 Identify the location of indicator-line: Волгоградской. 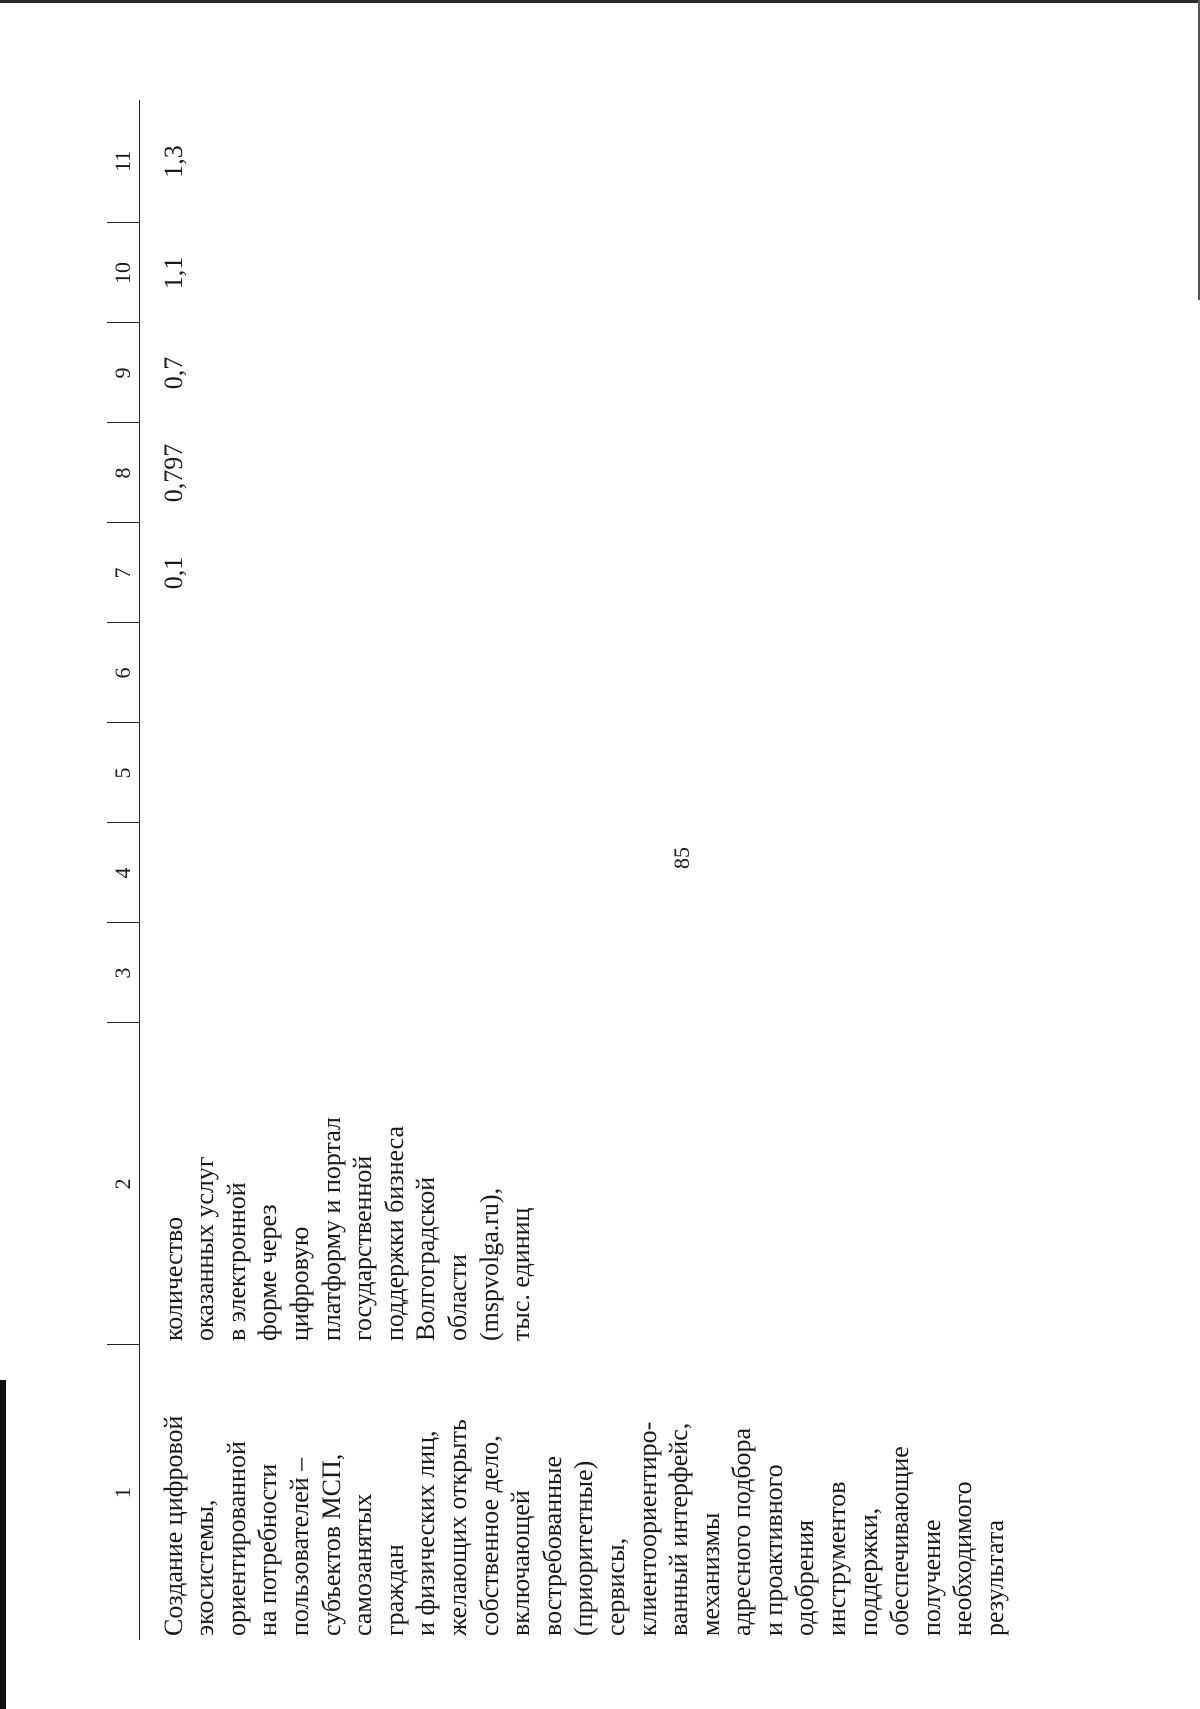
(426, 1258).